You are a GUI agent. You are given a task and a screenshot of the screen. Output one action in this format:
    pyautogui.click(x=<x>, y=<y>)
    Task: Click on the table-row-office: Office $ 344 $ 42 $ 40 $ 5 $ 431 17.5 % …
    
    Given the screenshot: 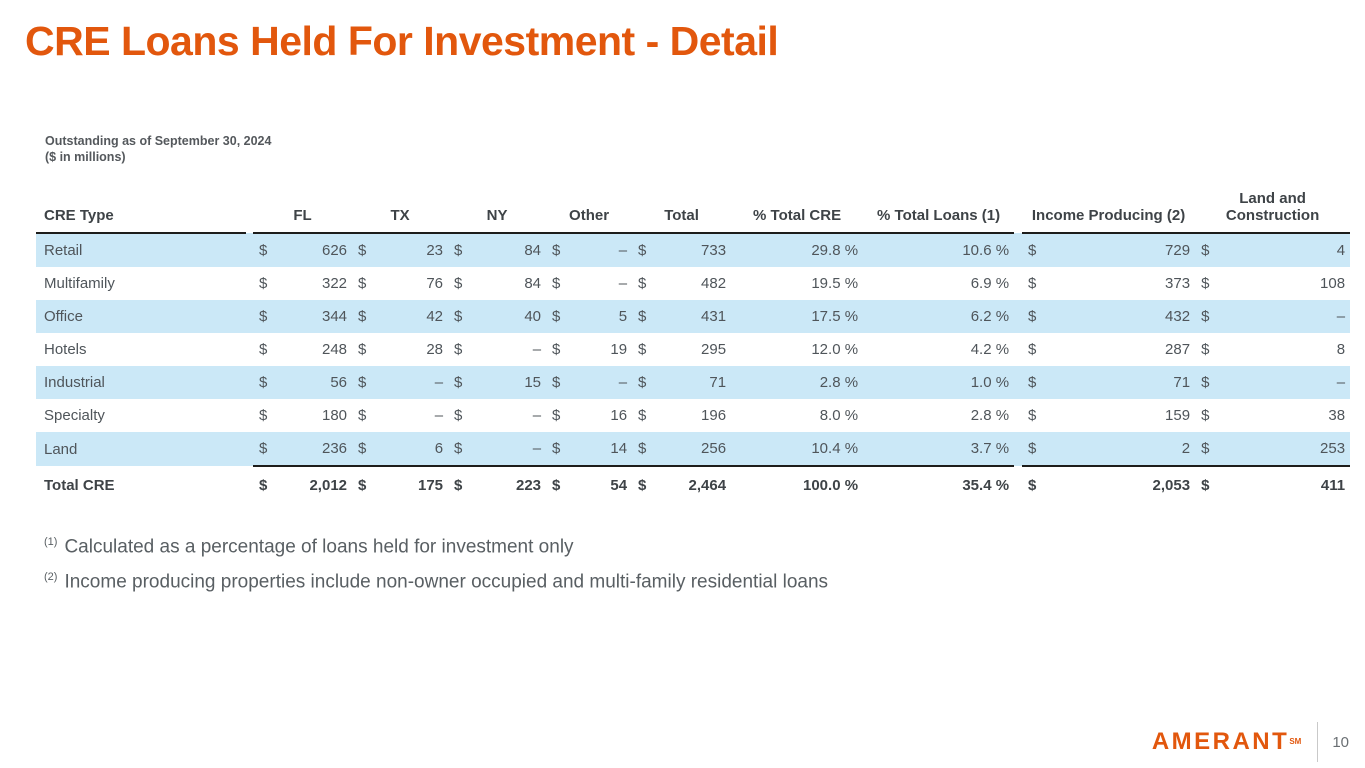 What is the action you would take?
    pyautogui.click(x=693, y=316)
    